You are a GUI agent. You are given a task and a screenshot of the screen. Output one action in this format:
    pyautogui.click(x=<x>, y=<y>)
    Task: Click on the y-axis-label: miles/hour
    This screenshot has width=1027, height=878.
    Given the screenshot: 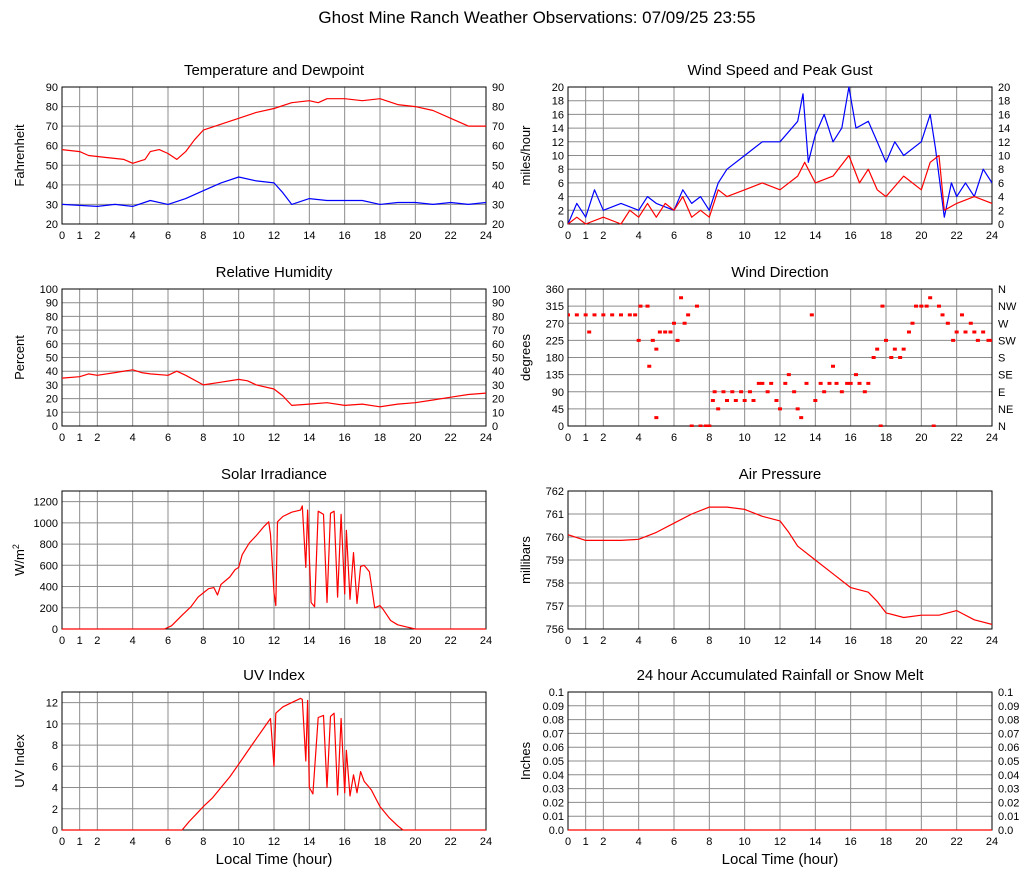 What is the action you would take?
    pyautogui.click(x=525, y=155)
    